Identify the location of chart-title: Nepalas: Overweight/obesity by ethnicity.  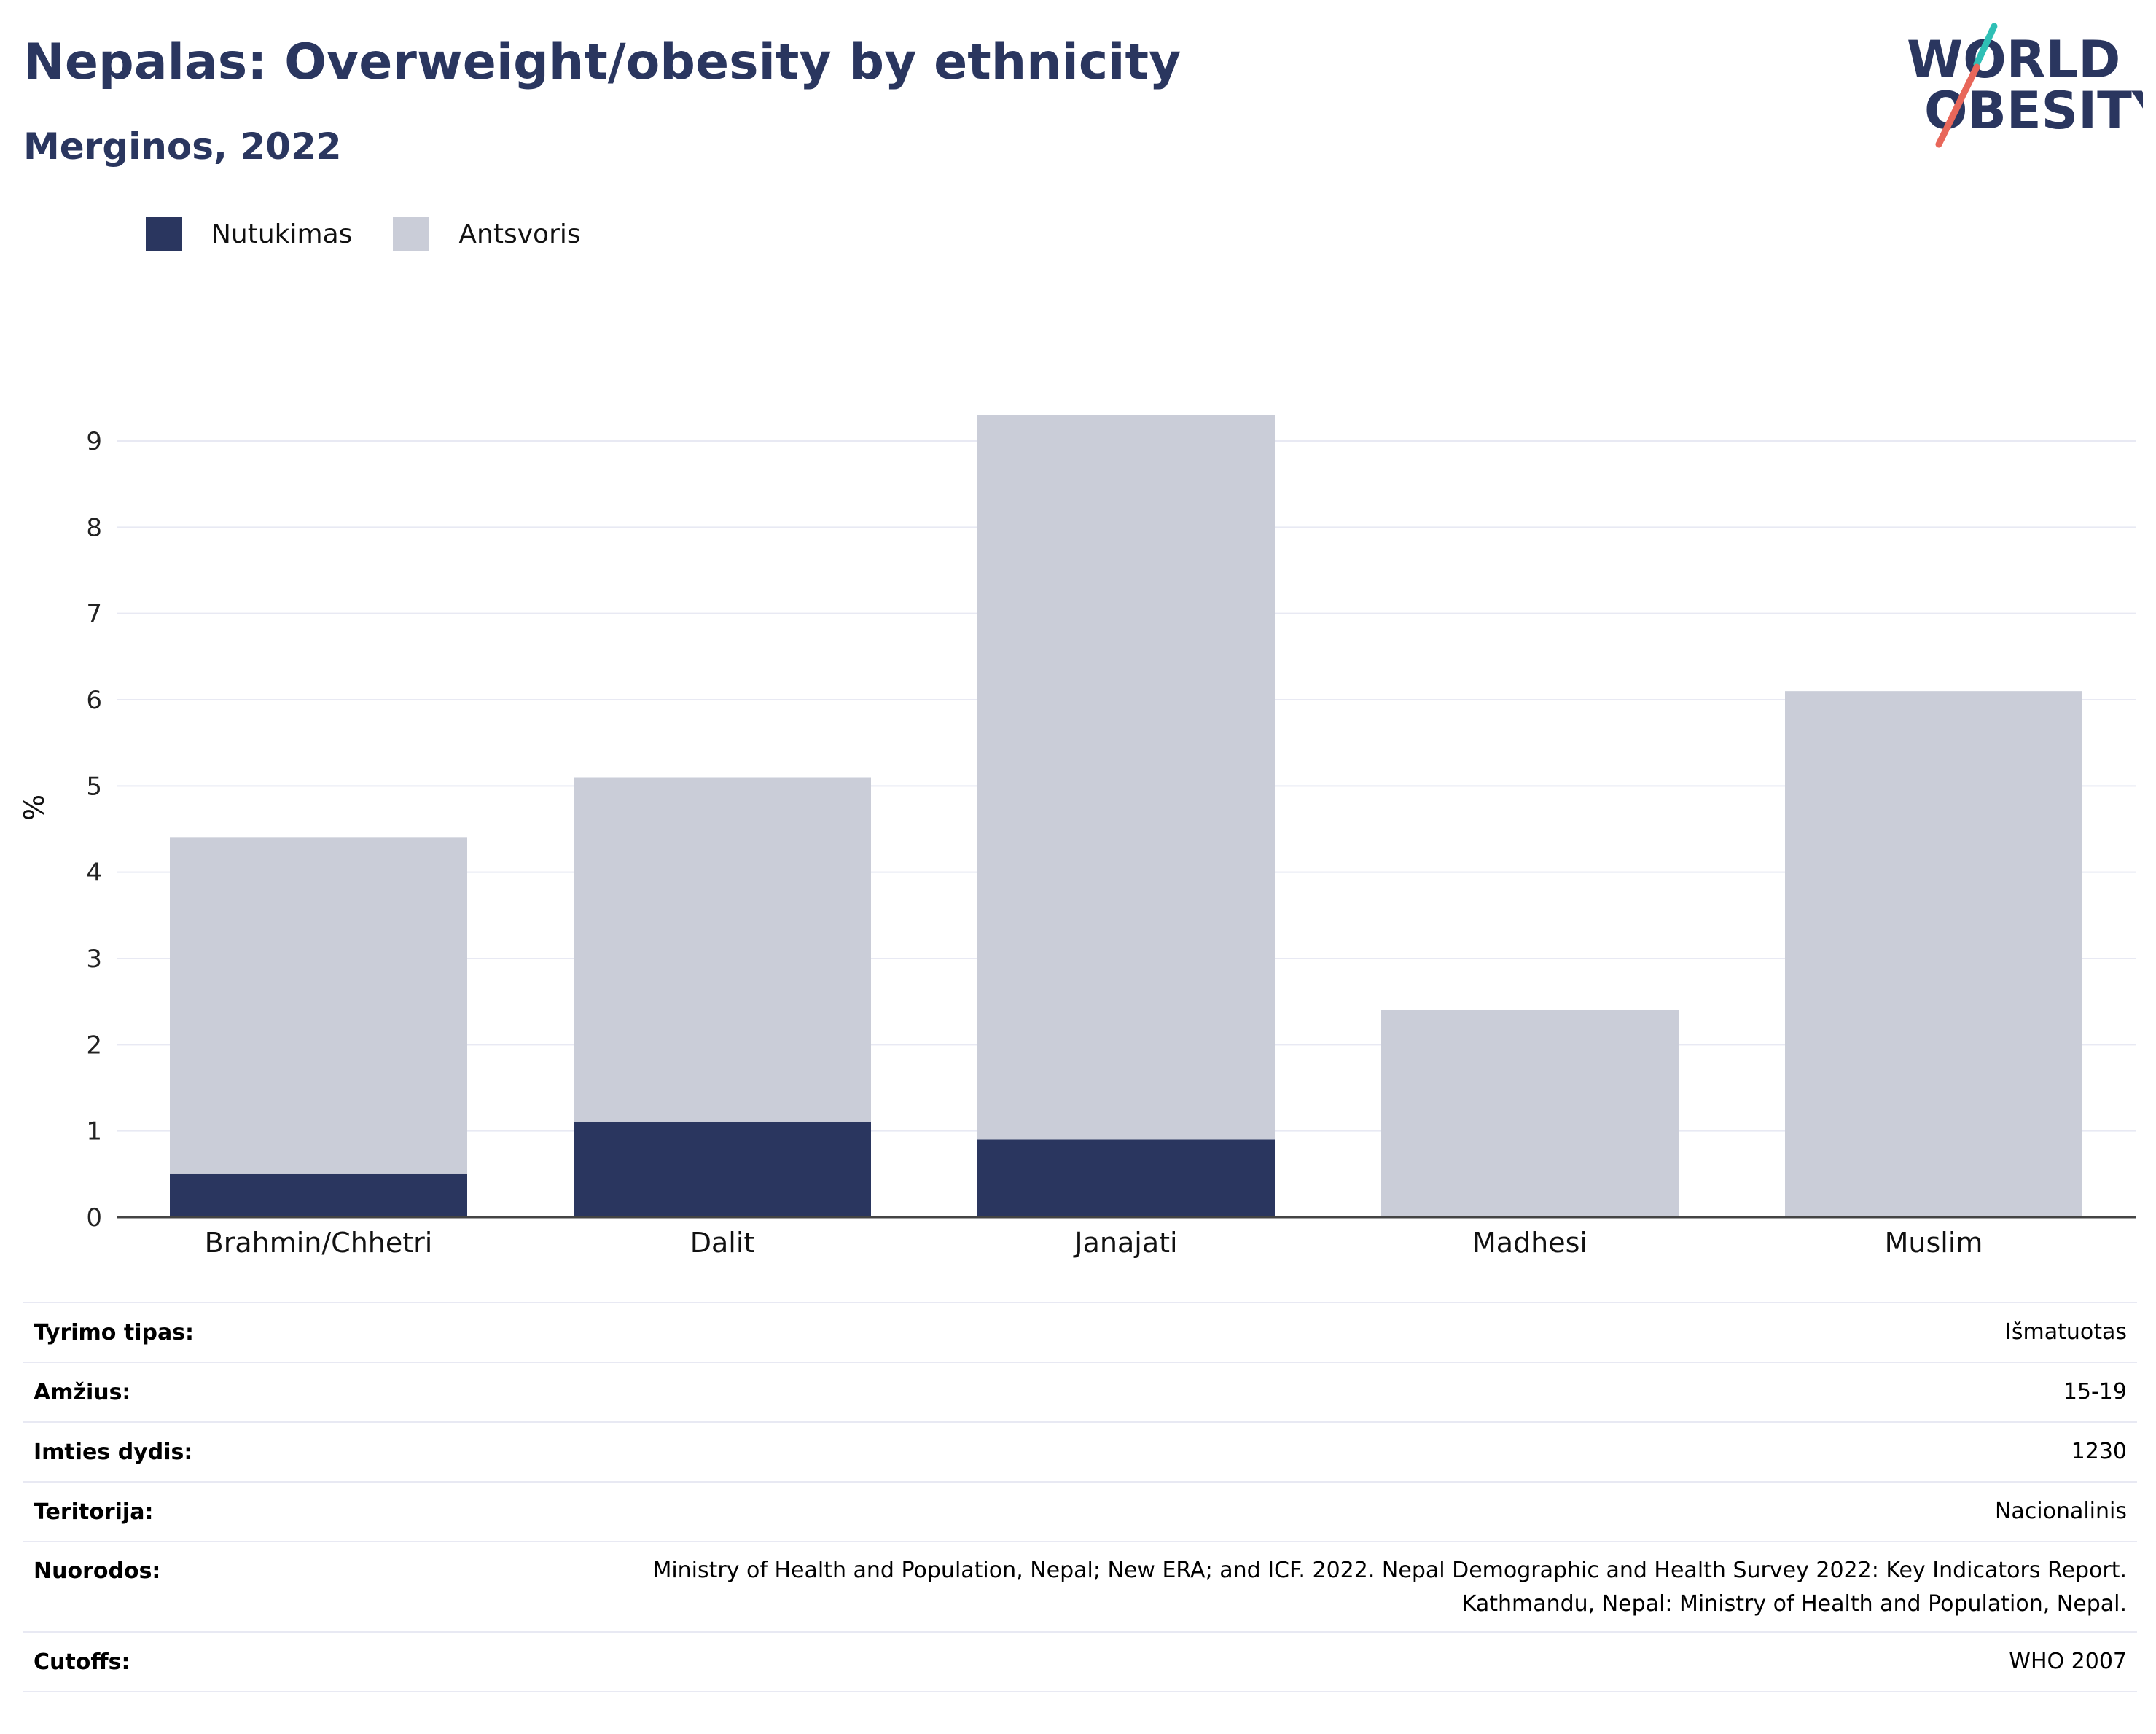
(602, 63).